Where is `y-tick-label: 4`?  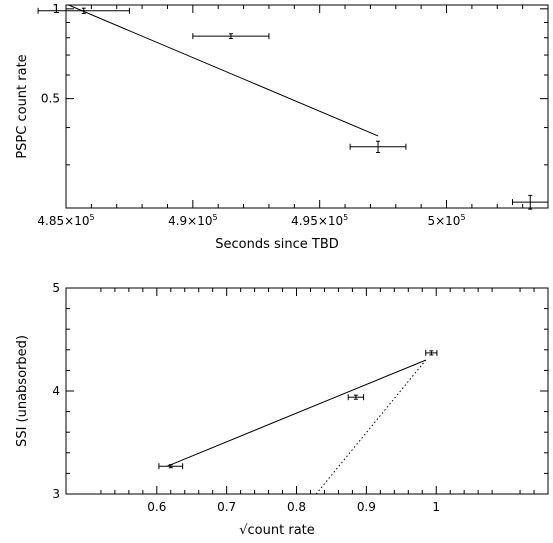
y-tick-label: 4 is located at coordinates (56, 391).